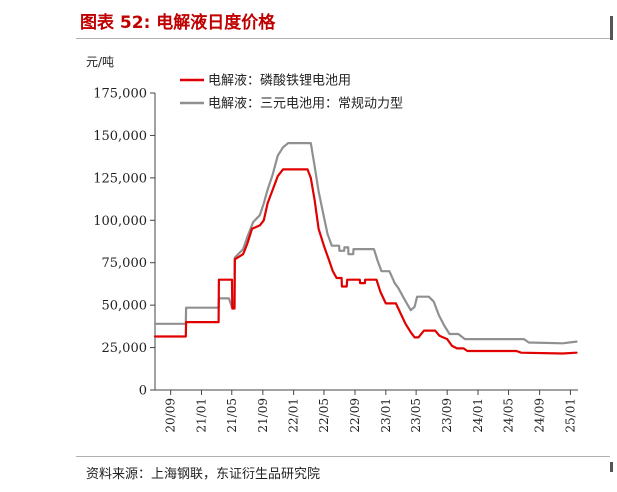 The height and width of the screenshot is (492, 617). Describe the element at coordinates (125, 263) in the screenshot. I see `y-tick-label: 75,000` at that location.